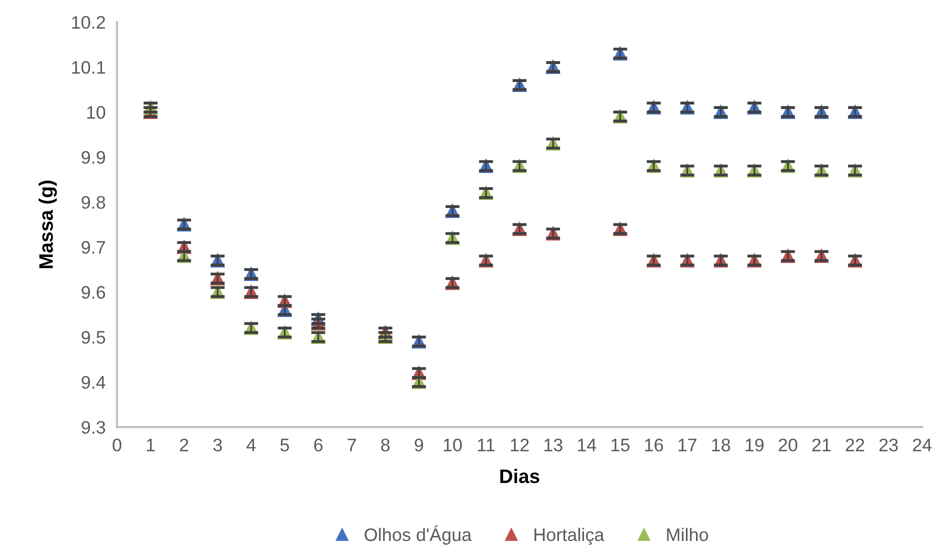 The image size is (939, 552). I want to click on x-tick-label: 6, so click(318, 445).